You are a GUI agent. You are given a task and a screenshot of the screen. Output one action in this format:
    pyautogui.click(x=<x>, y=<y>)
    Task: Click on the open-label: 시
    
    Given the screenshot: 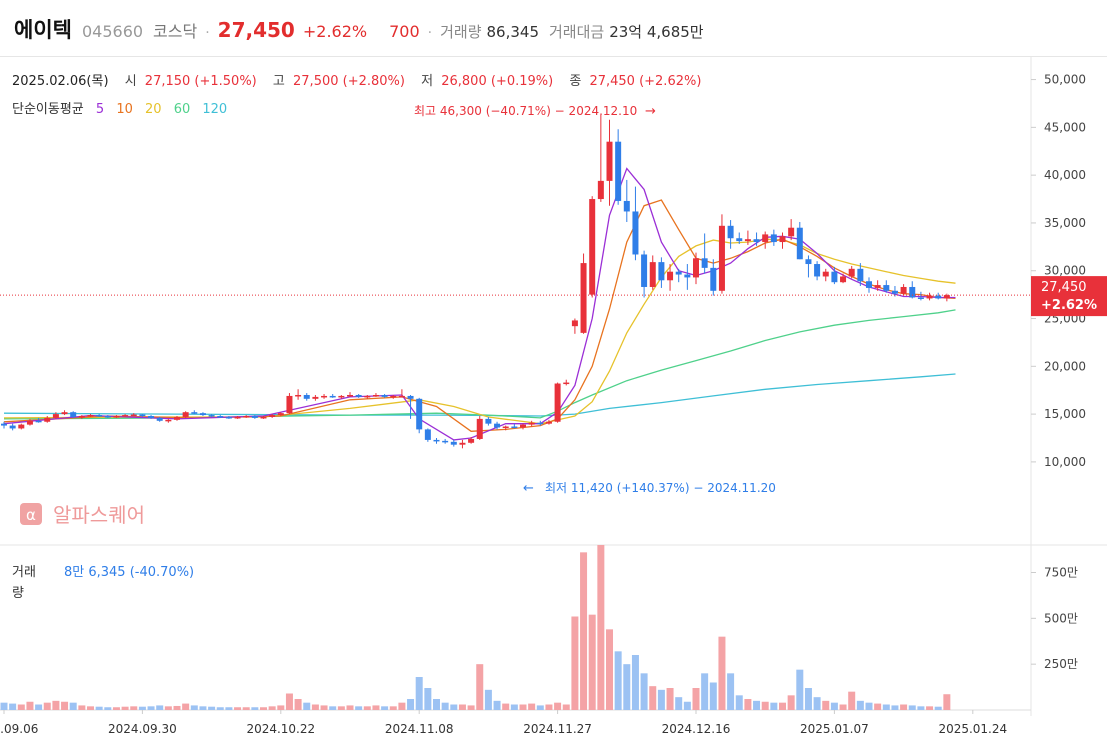 What is the action you would take?
    pyautogui.click(x=131, y=81)
    